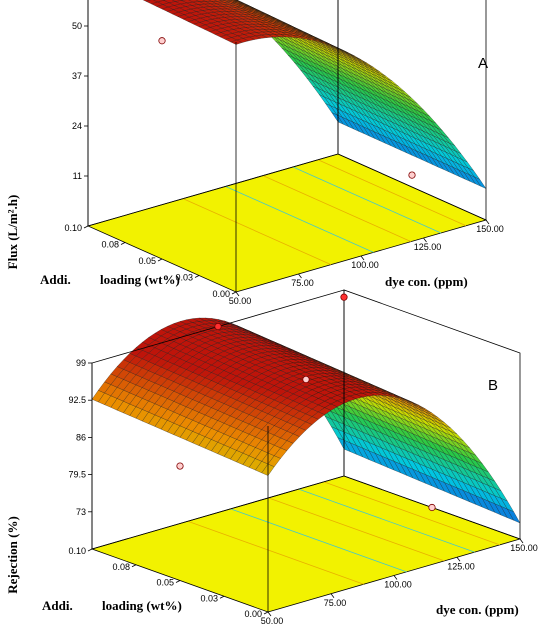 This screenshot has width=550, height=628. What do you see at coordinates (477, 609) in the screenshot?
I see `x-axis-label-rejection: dye con. (ppm)` at bounding box center [477, 609].